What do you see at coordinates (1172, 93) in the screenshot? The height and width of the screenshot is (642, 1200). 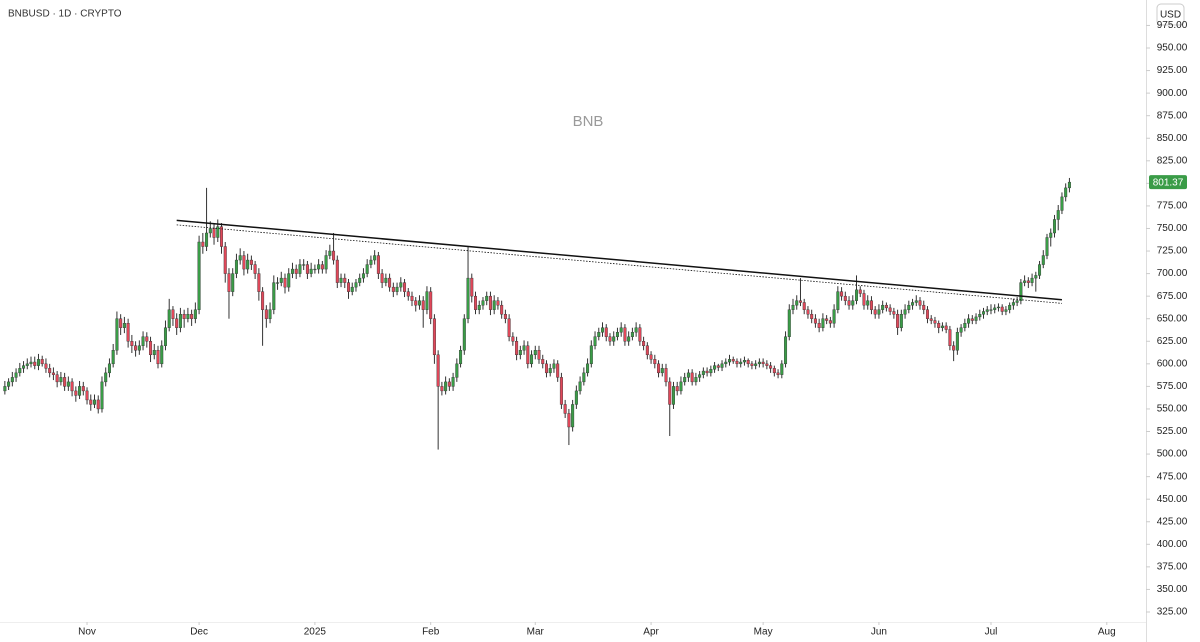 I see `y-tick-label: 900.00` at bounding box center [1172, 93].